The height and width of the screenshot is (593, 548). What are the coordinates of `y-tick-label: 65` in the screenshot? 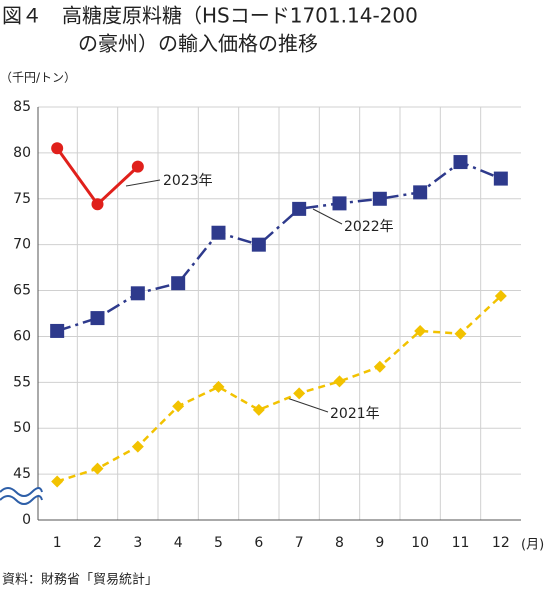 It's located at (22, 291).